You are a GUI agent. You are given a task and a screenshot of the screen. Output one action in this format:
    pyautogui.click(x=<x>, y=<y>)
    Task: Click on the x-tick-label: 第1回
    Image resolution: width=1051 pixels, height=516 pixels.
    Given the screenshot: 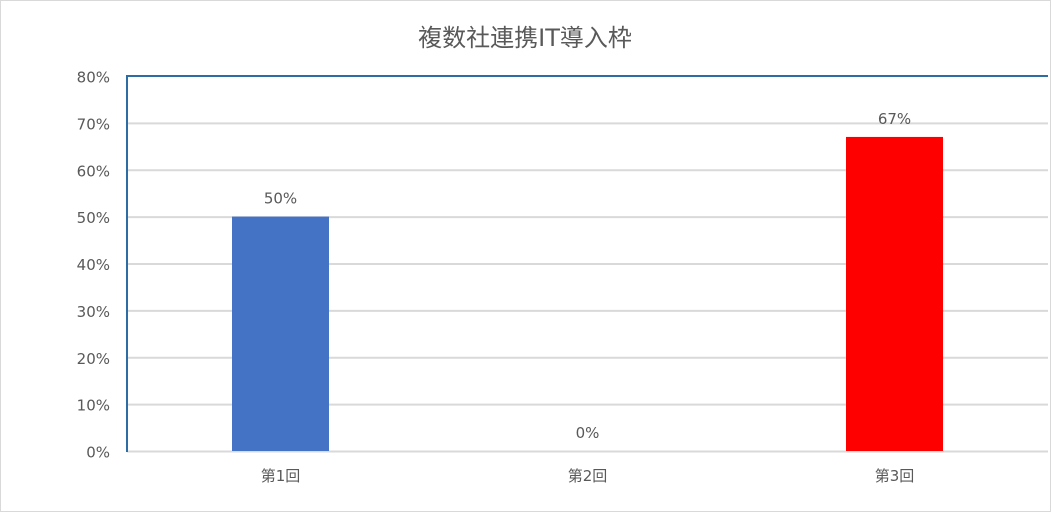 What is the action you would take?
    pyautogui.click(x=281, y=476)
    